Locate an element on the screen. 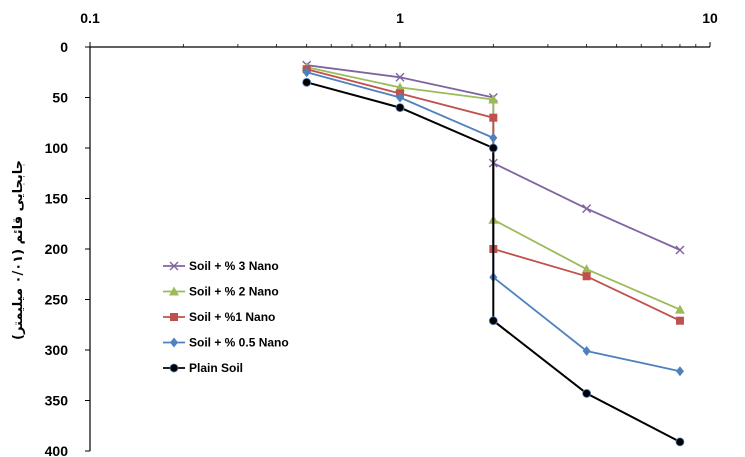  legend-item: Soil + %1 Nano is located at coordinates (219, 317).